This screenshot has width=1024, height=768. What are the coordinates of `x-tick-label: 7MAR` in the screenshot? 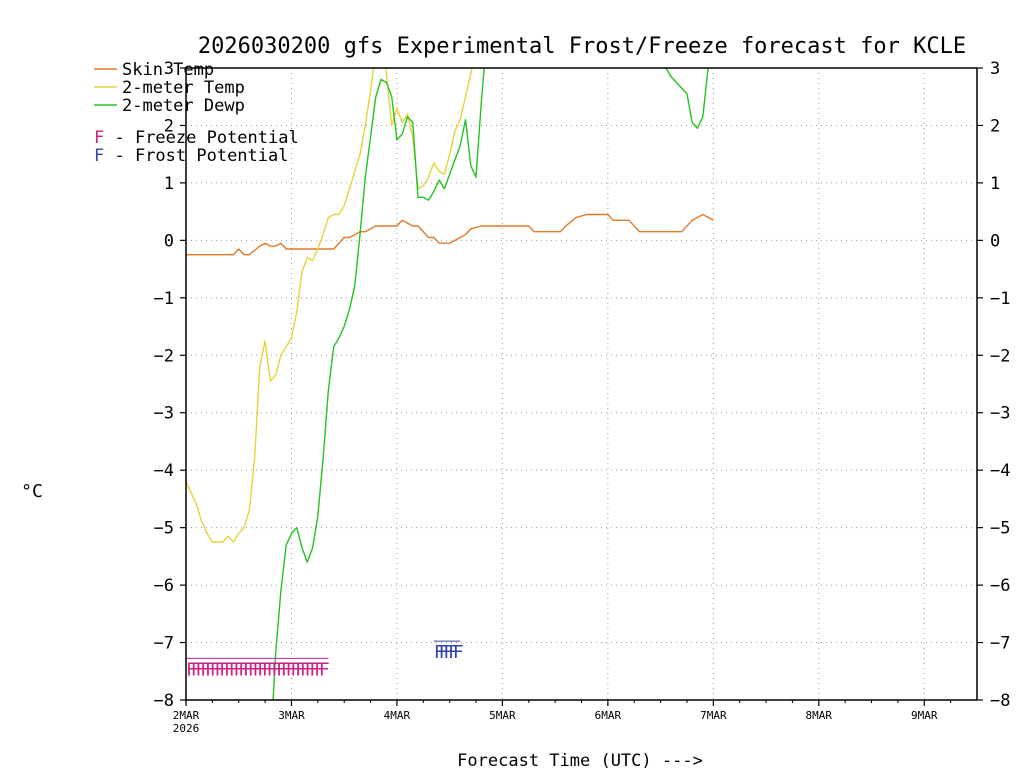 It's located at (713, 715).